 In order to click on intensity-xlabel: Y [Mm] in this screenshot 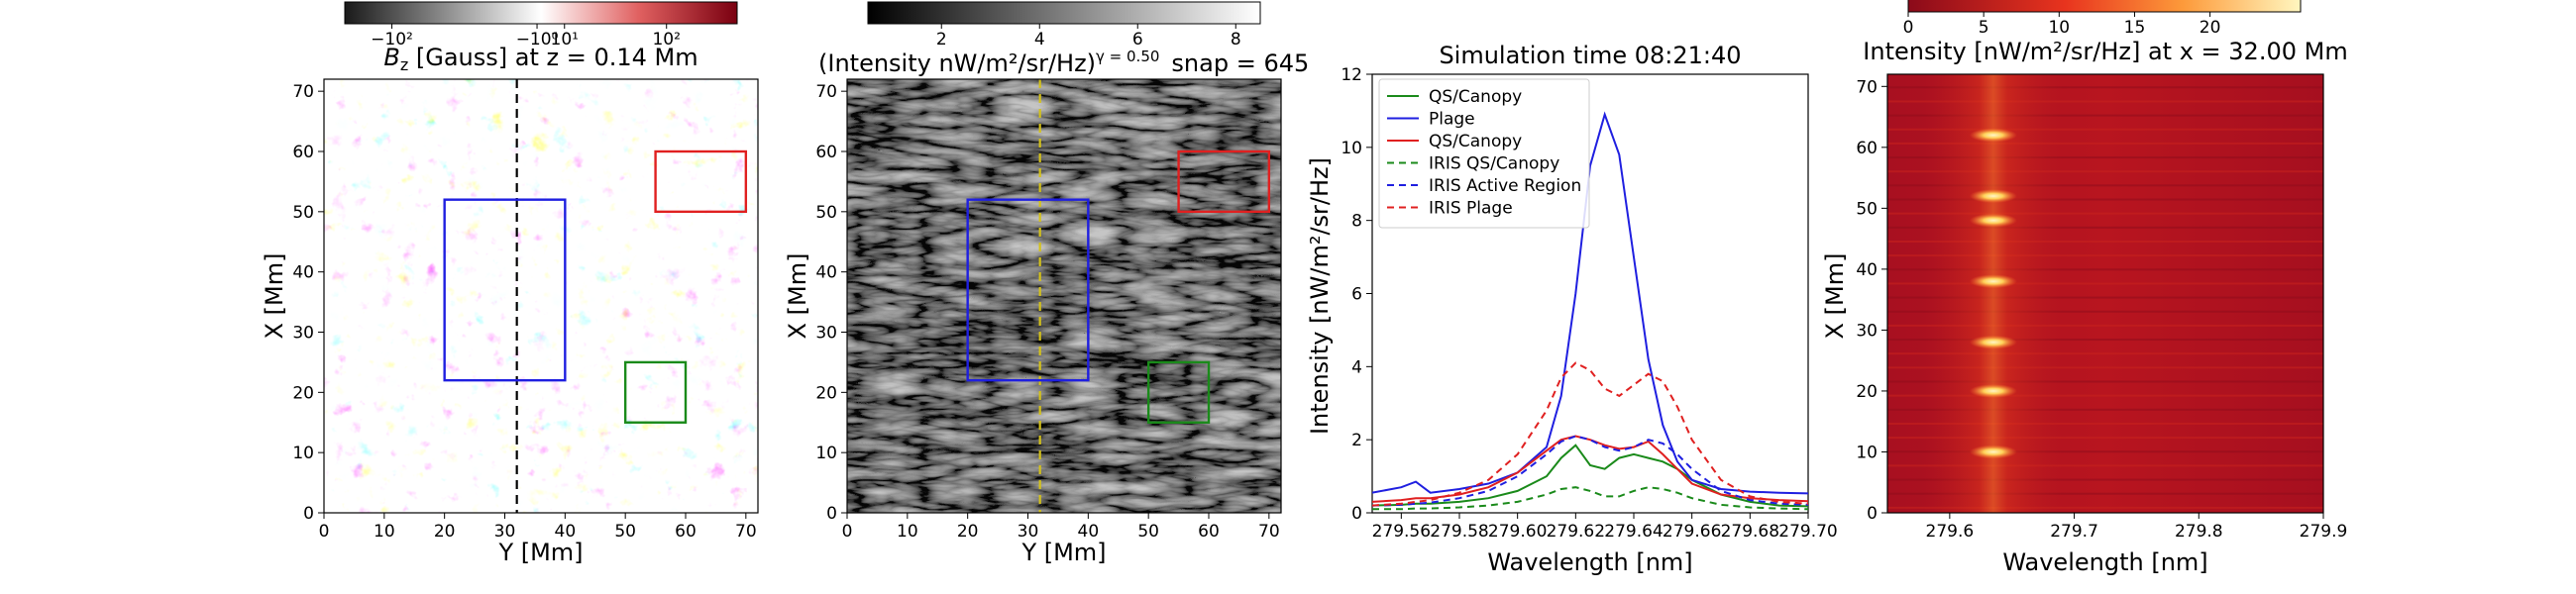, I will do `click(1063, 552)`.